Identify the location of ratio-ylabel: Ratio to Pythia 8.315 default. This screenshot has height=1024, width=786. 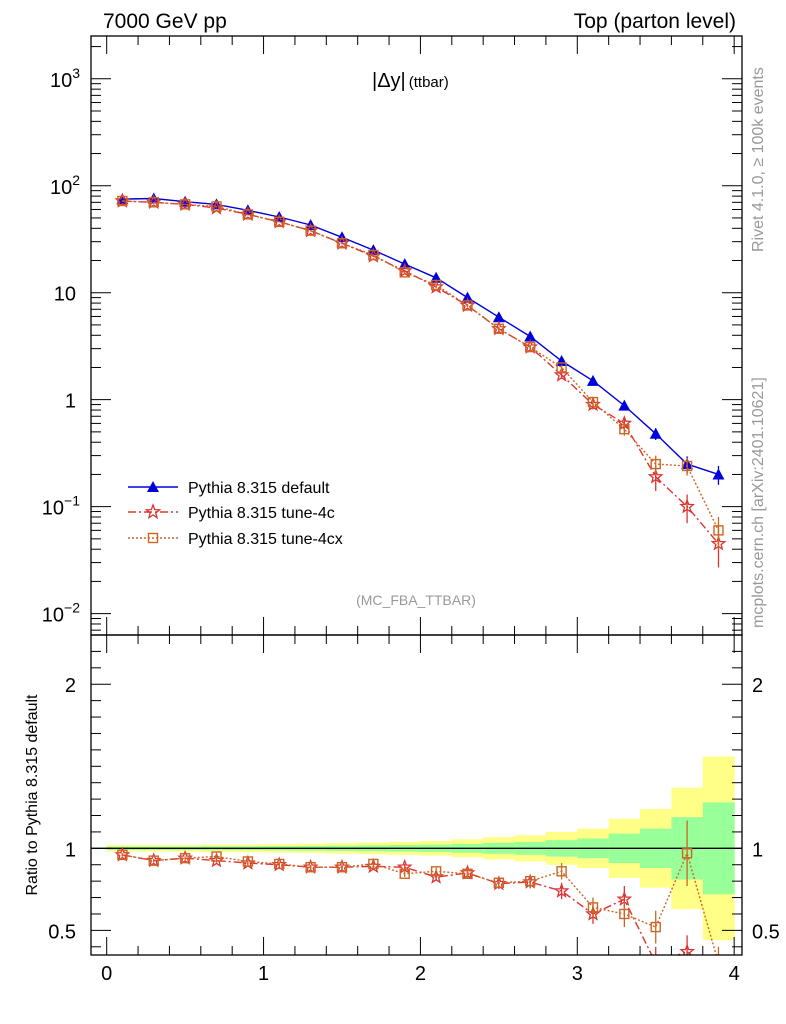
(32, 795).